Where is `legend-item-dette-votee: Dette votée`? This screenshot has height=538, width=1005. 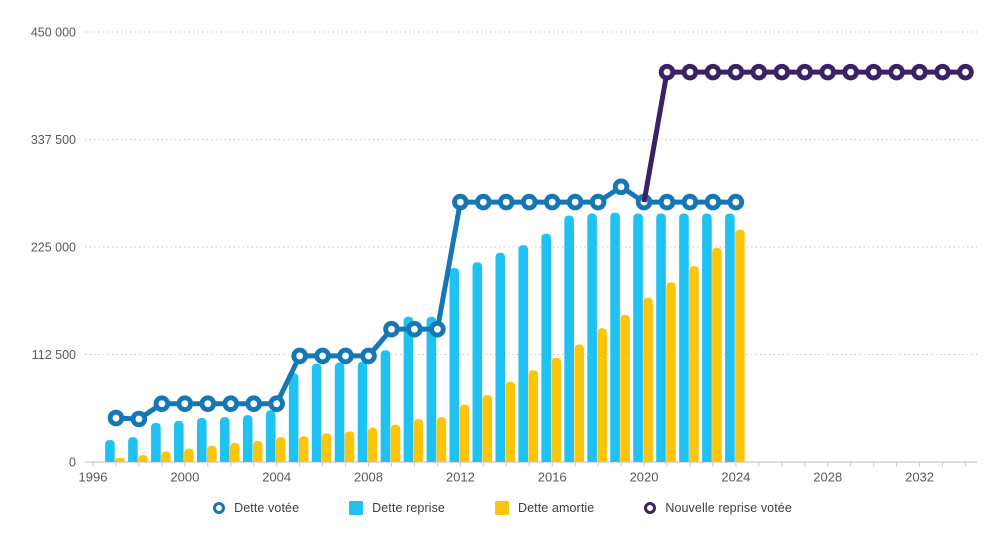 legend-item-dette-votee: Dette votée is located at coordinates (256, 508).